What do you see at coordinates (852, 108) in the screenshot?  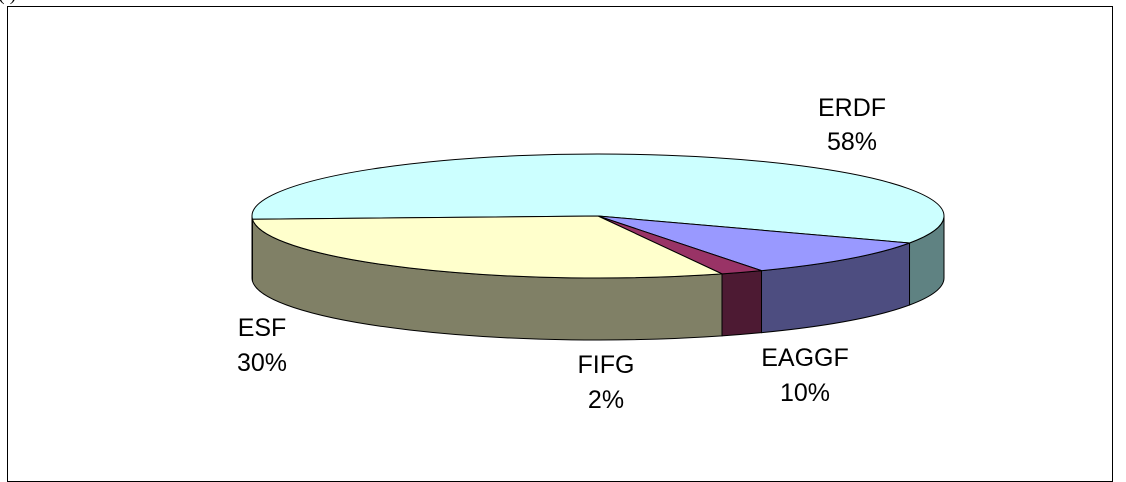 I see `data-label-erdf-name: ERDF` at bounding box center [852, 108].